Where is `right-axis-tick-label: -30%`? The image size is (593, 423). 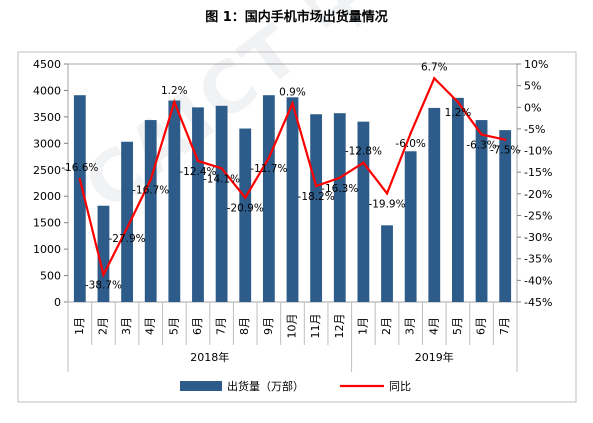
right-axis-tick-label: -30% is located at coordinates (538, 237).